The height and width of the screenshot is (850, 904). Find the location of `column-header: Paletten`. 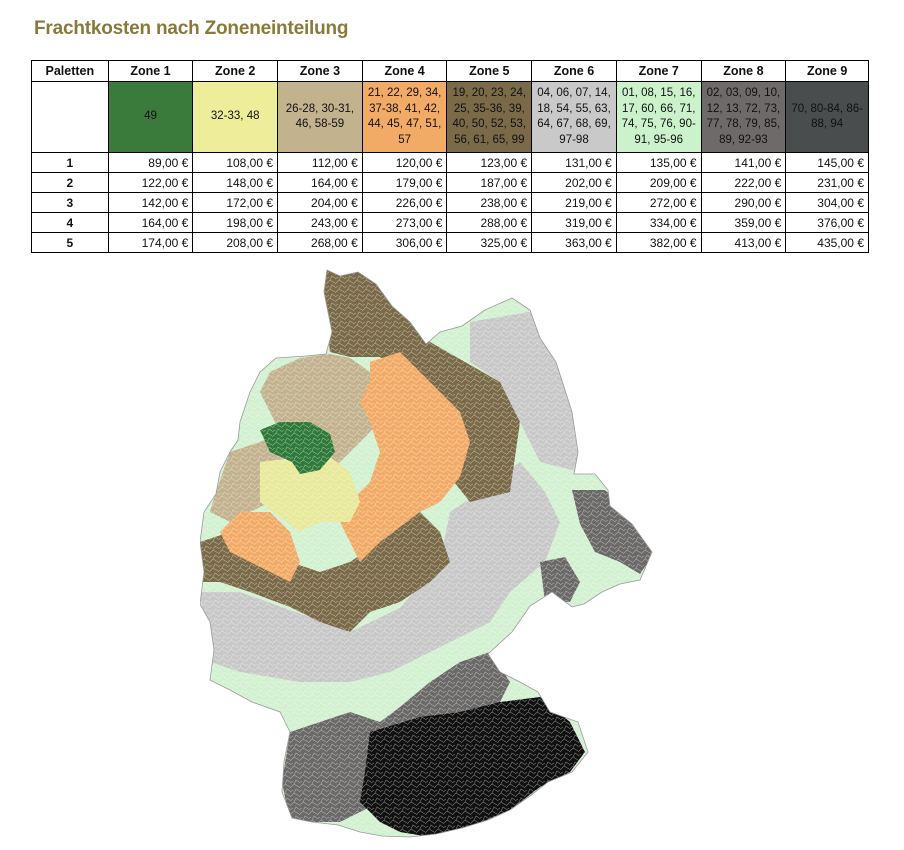

column-header: Paletten is located at coordinates (70, 71).